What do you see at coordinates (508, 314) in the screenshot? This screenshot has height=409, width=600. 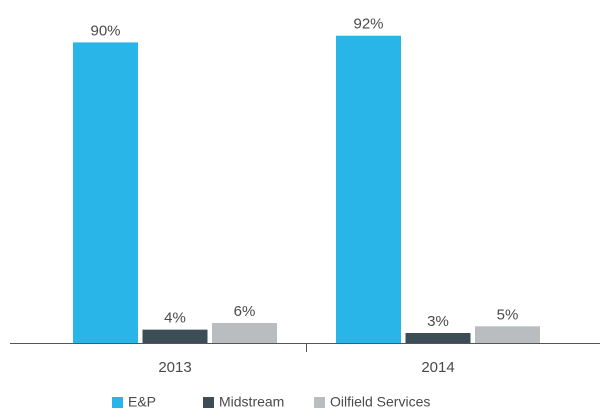 I see `value-label: 5%` at bounding box center [508, 314].